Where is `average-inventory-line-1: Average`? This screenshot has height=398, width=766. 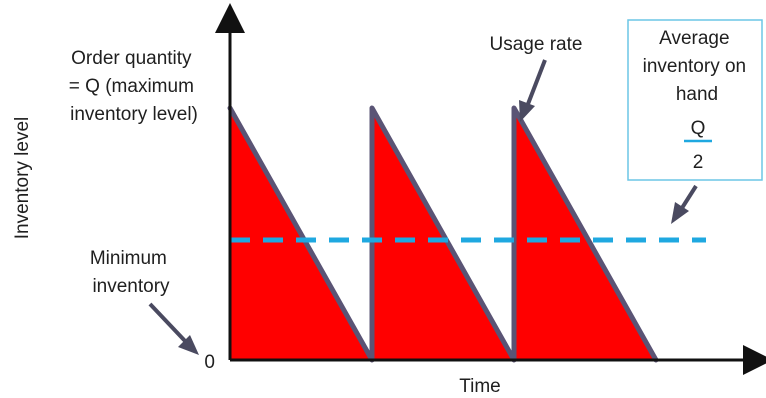
average-inventory-line-1: Average is located at coordinates (694, 38).